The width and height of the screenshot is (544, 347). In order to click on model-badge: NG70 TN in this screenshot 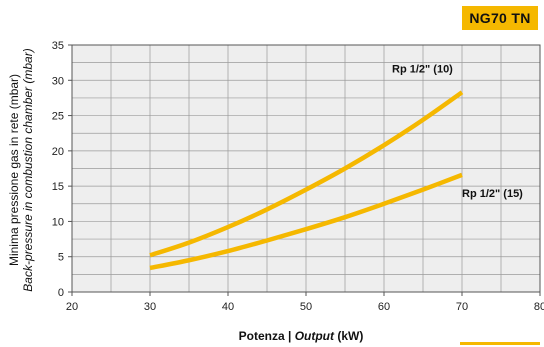, I will do `click(500, 18)`.